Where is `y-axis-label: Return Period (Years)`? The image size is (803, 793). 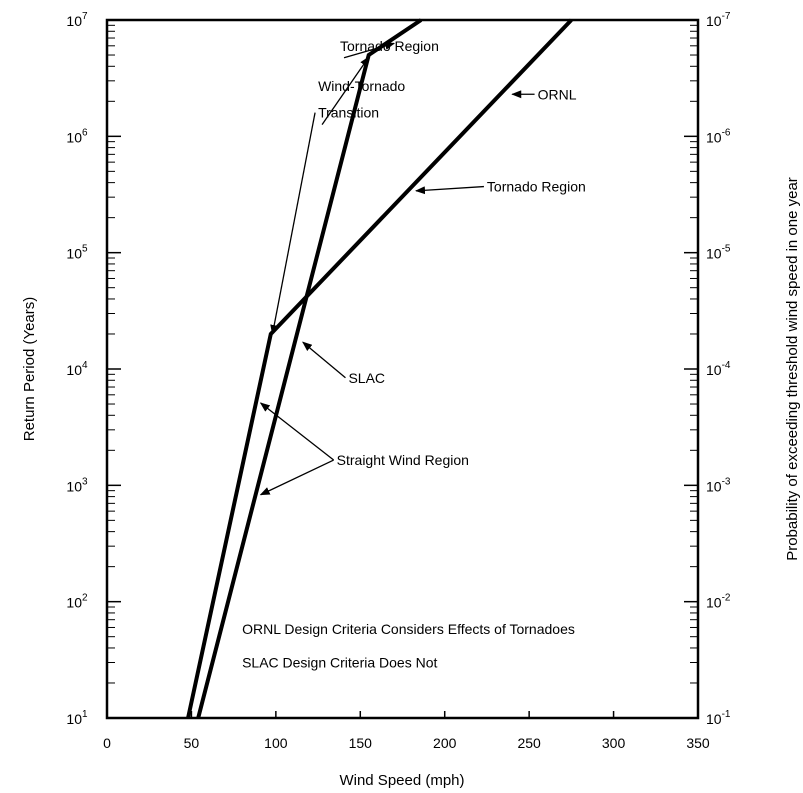
y-axis-label: Return Period (Years) is located at coordinates (29, 369).